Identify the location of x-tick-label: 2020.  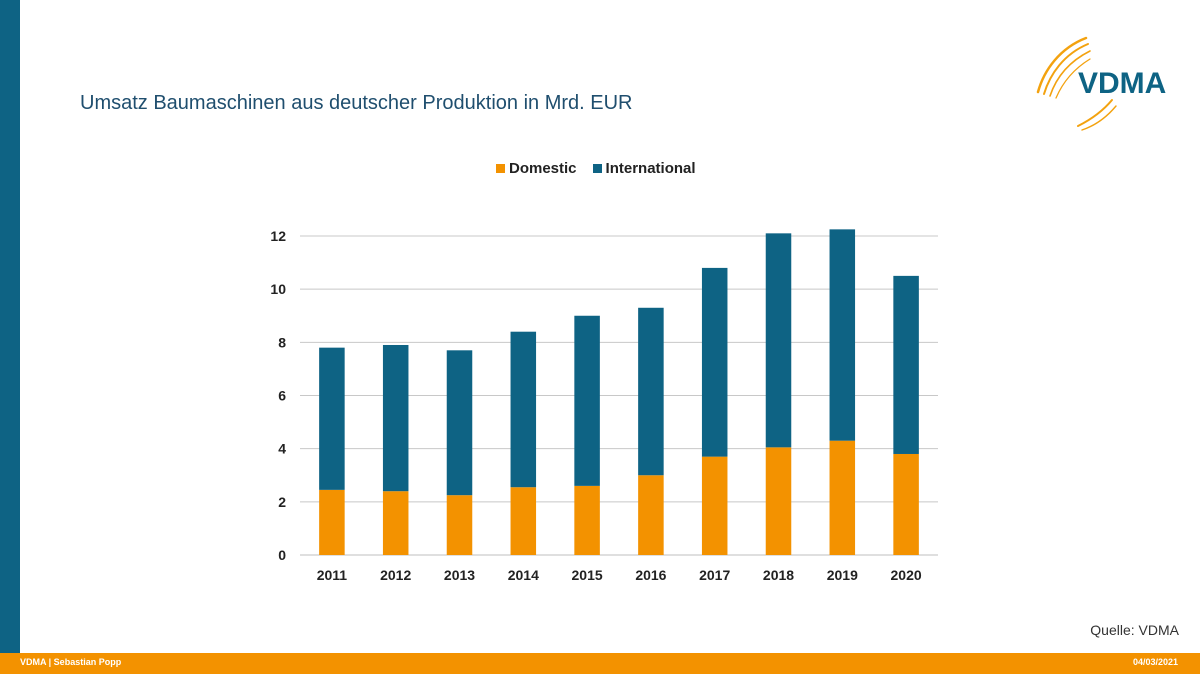
(906, 575).